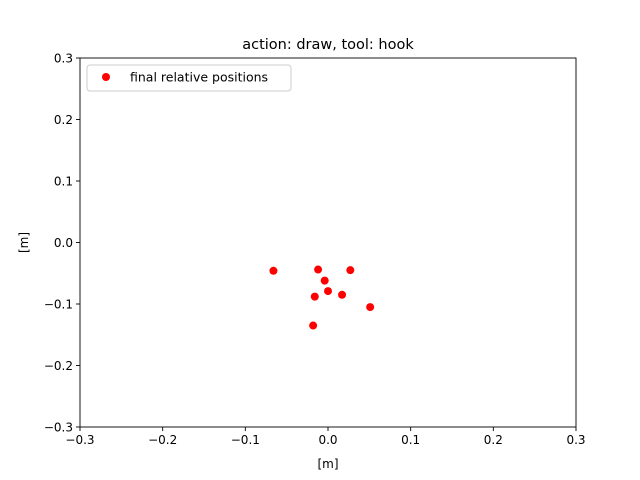 The image size is (640, 480). Describe the element at coordinates (106, 77) in the screenshot. I see `legend-marker` at that location.